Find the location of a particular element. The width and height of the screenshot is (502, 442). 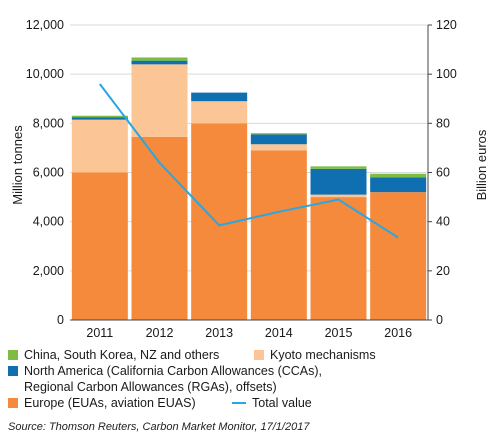

legend-swatch-kyoto is located at coordinates (259, 355).